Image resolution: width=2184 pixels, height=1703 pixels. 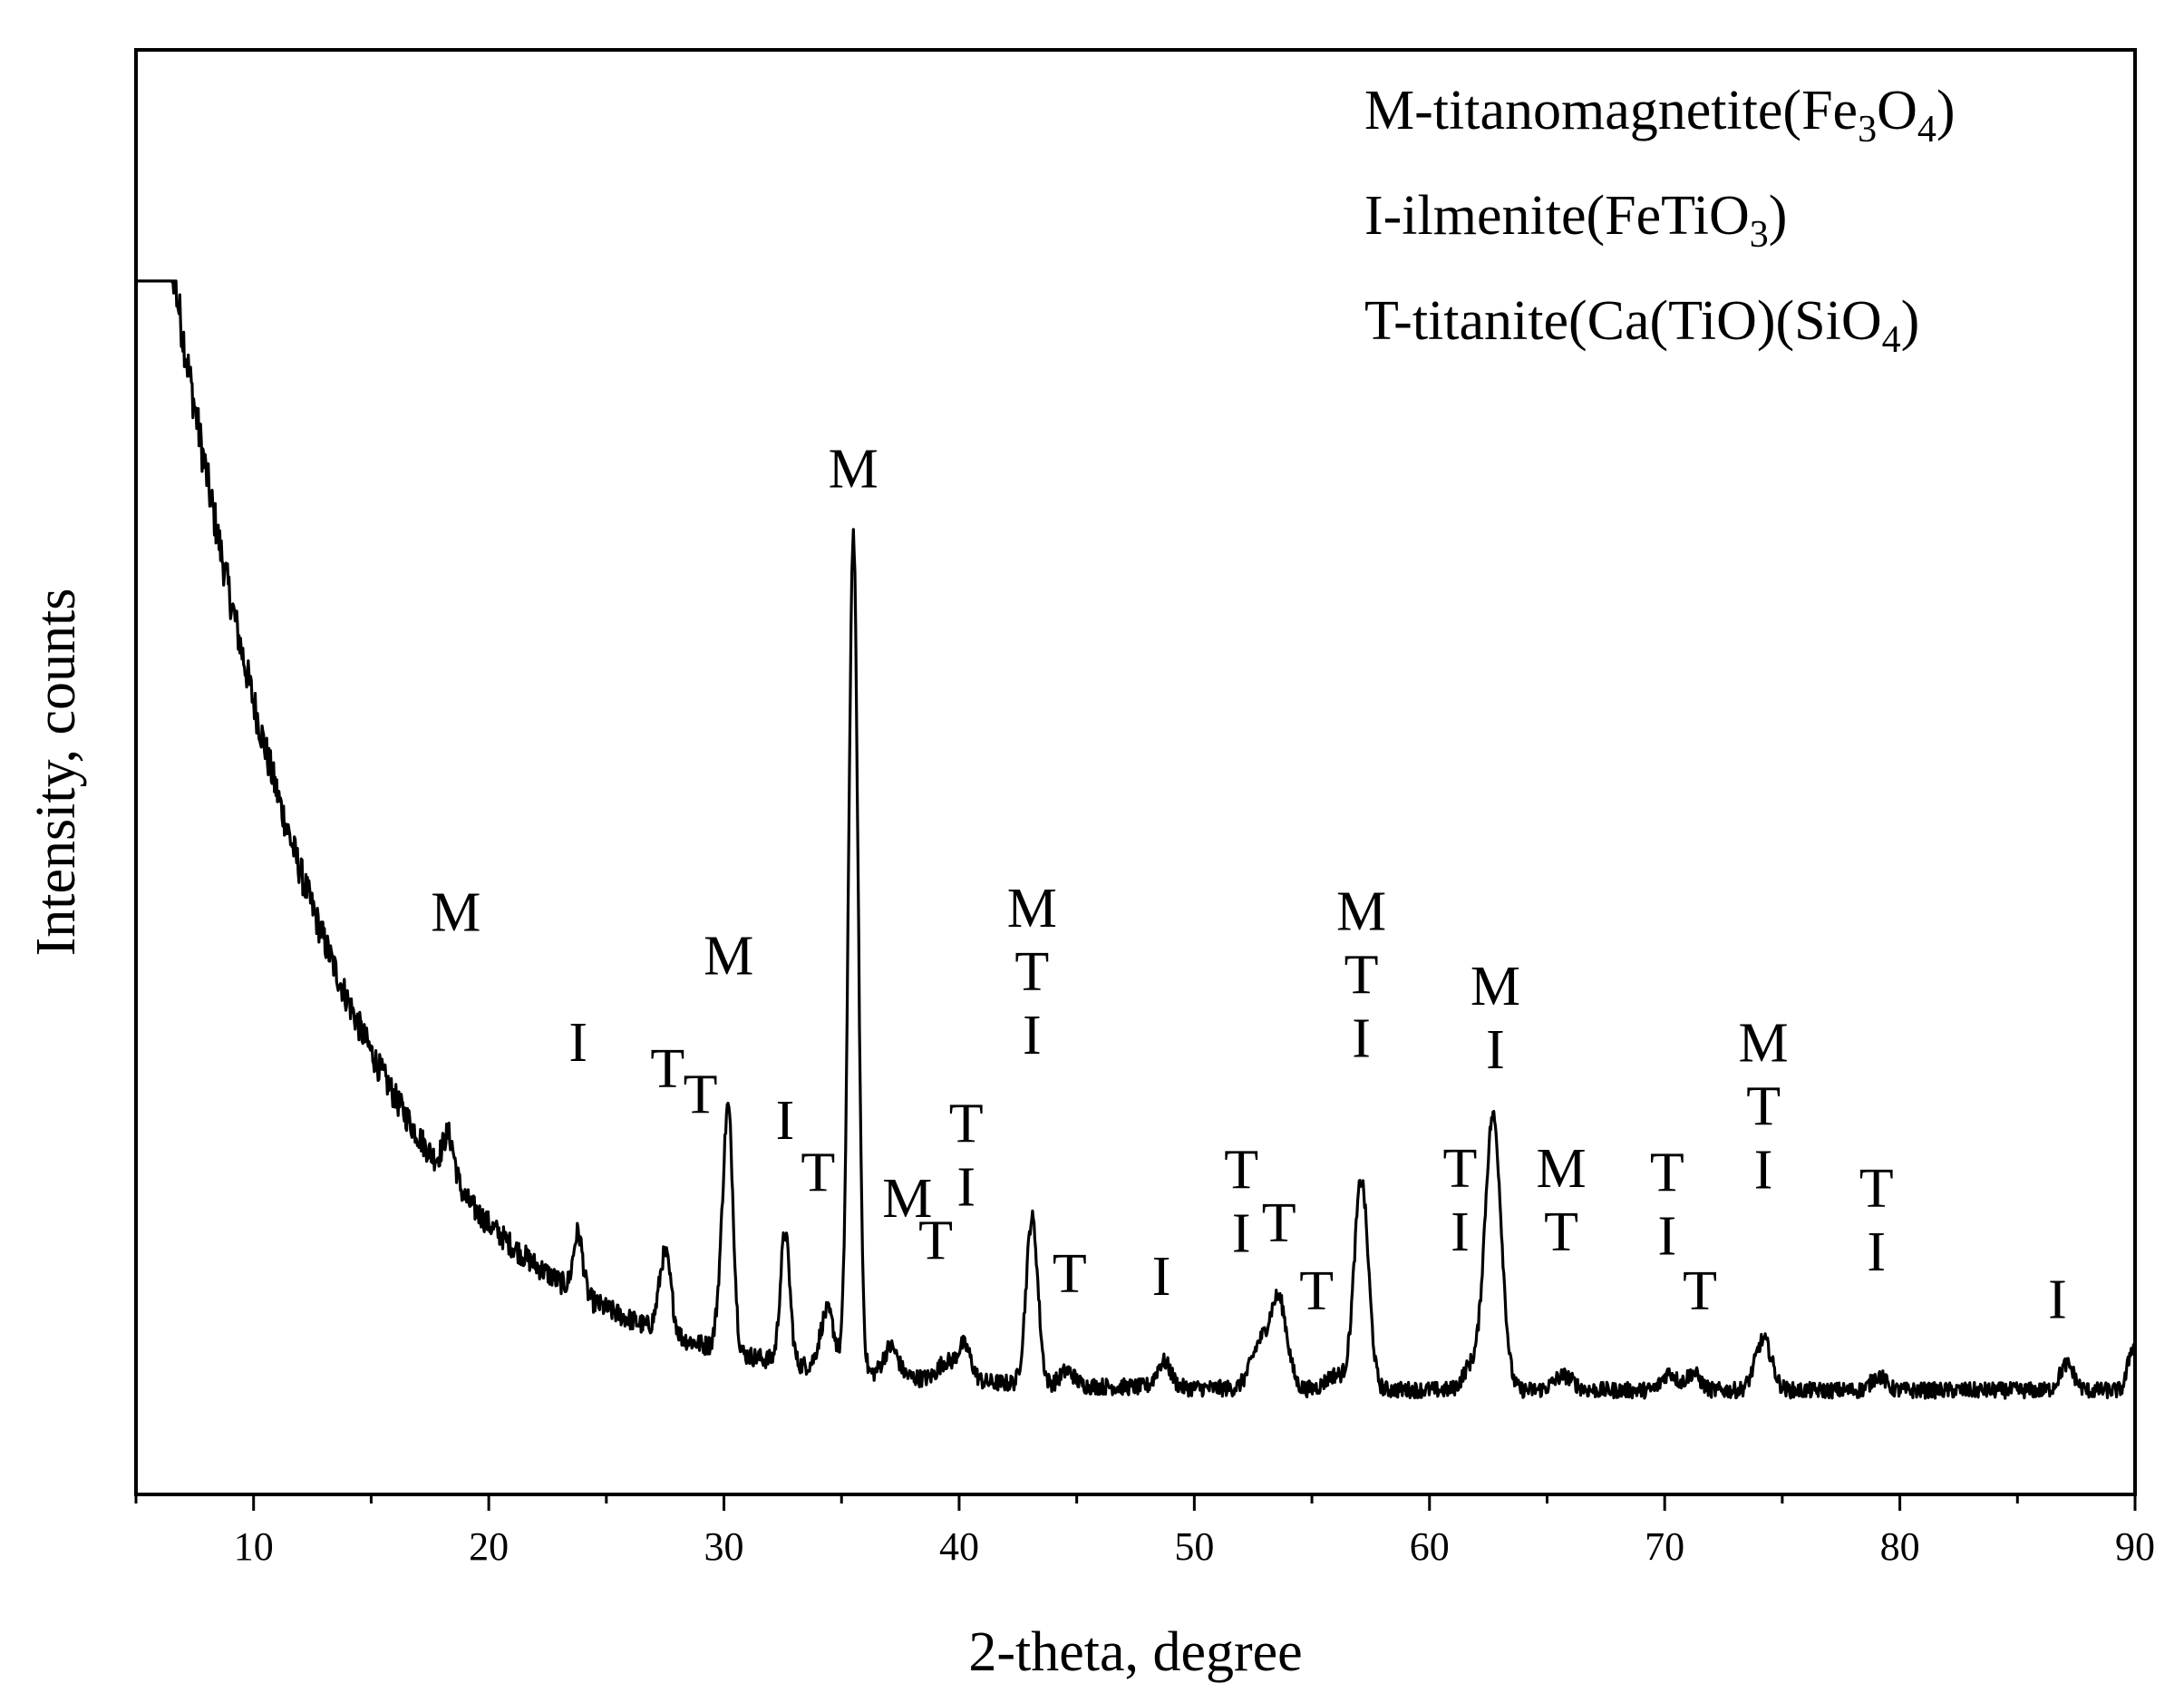 I want to click on legend-entry: M-titanomagnetite(Fe3O4), so click(x=1660, y=115).